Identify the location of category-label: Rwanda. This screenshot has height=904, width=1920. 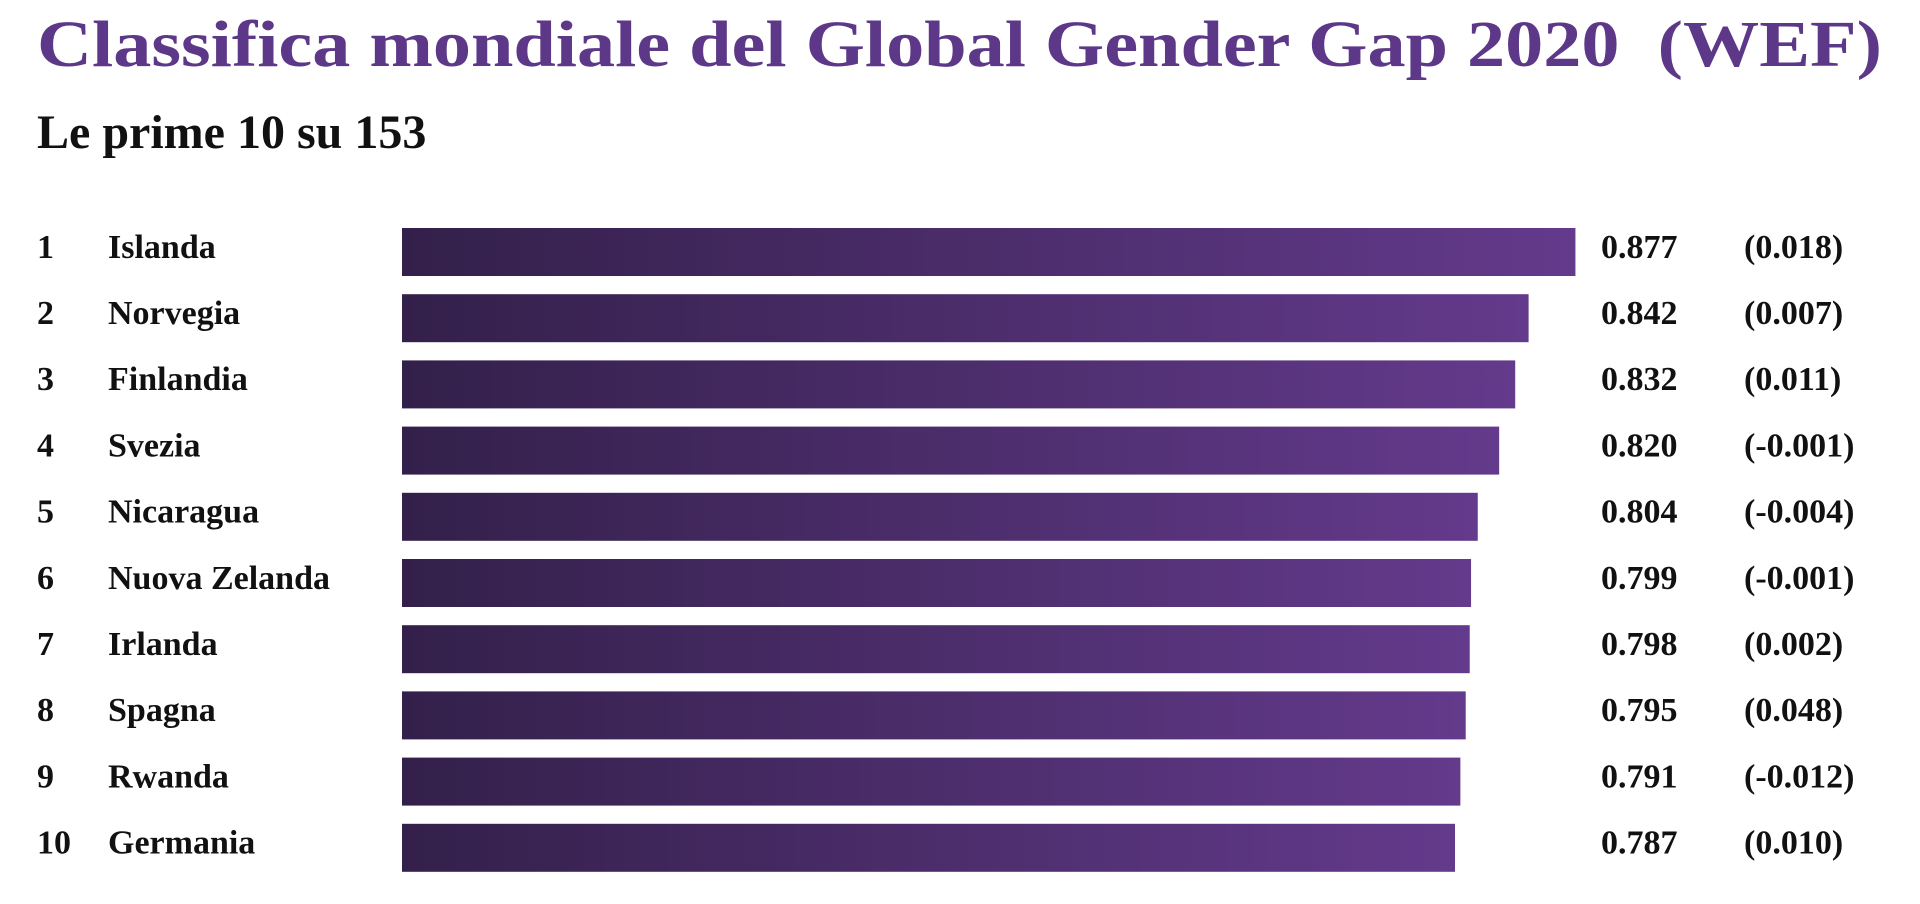
(168, 776).